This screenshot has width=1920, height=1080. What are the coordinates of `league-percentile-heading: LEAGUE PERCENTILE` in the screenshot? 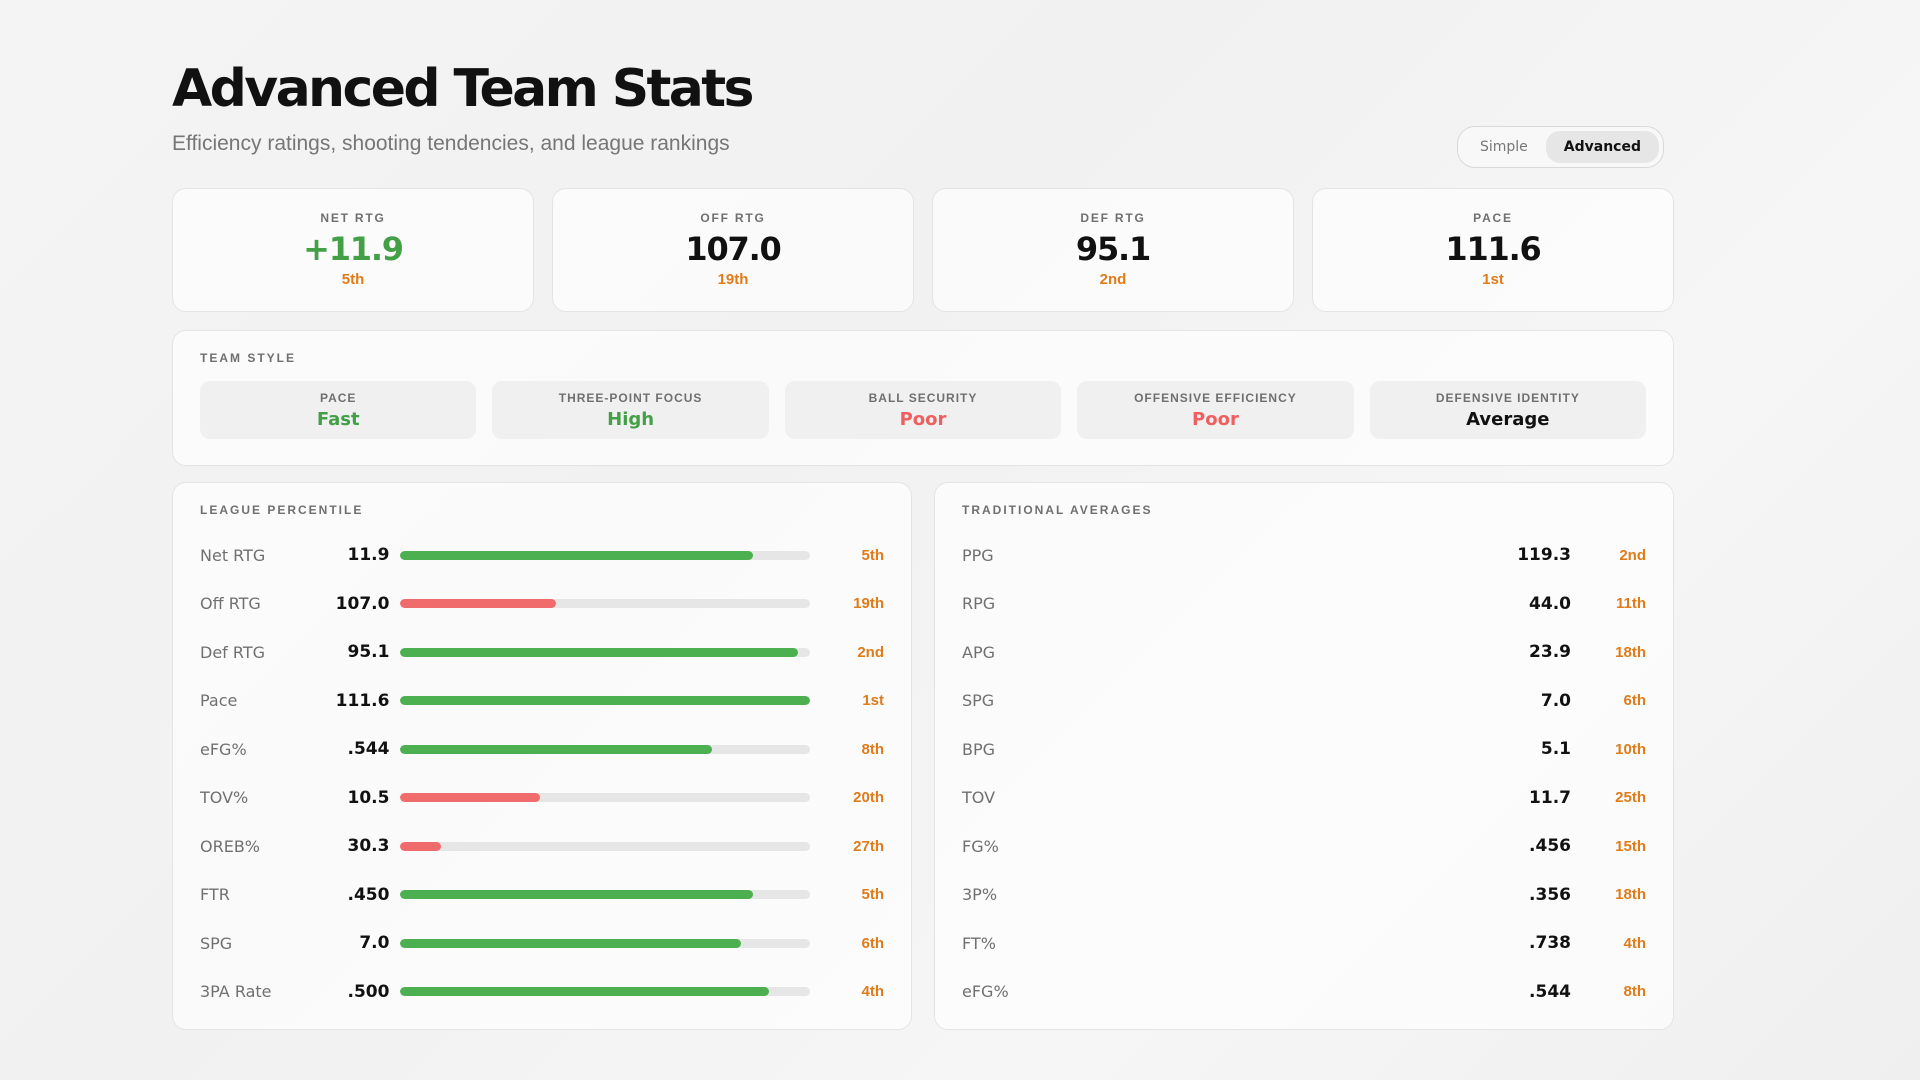 It's located at (282, 510).